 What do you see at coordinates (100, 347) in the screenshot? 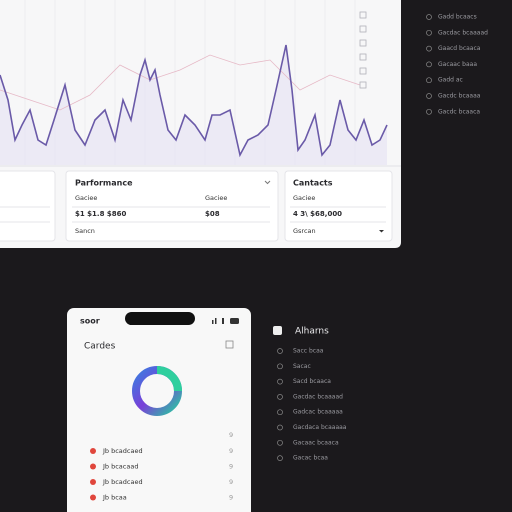
I see `phone-title: Cardes` at bounding box center [100, 347].